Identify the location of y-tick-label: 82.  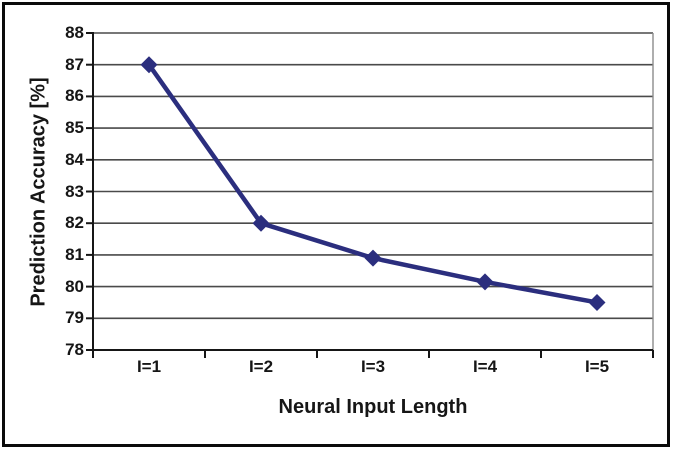
(74, 223).